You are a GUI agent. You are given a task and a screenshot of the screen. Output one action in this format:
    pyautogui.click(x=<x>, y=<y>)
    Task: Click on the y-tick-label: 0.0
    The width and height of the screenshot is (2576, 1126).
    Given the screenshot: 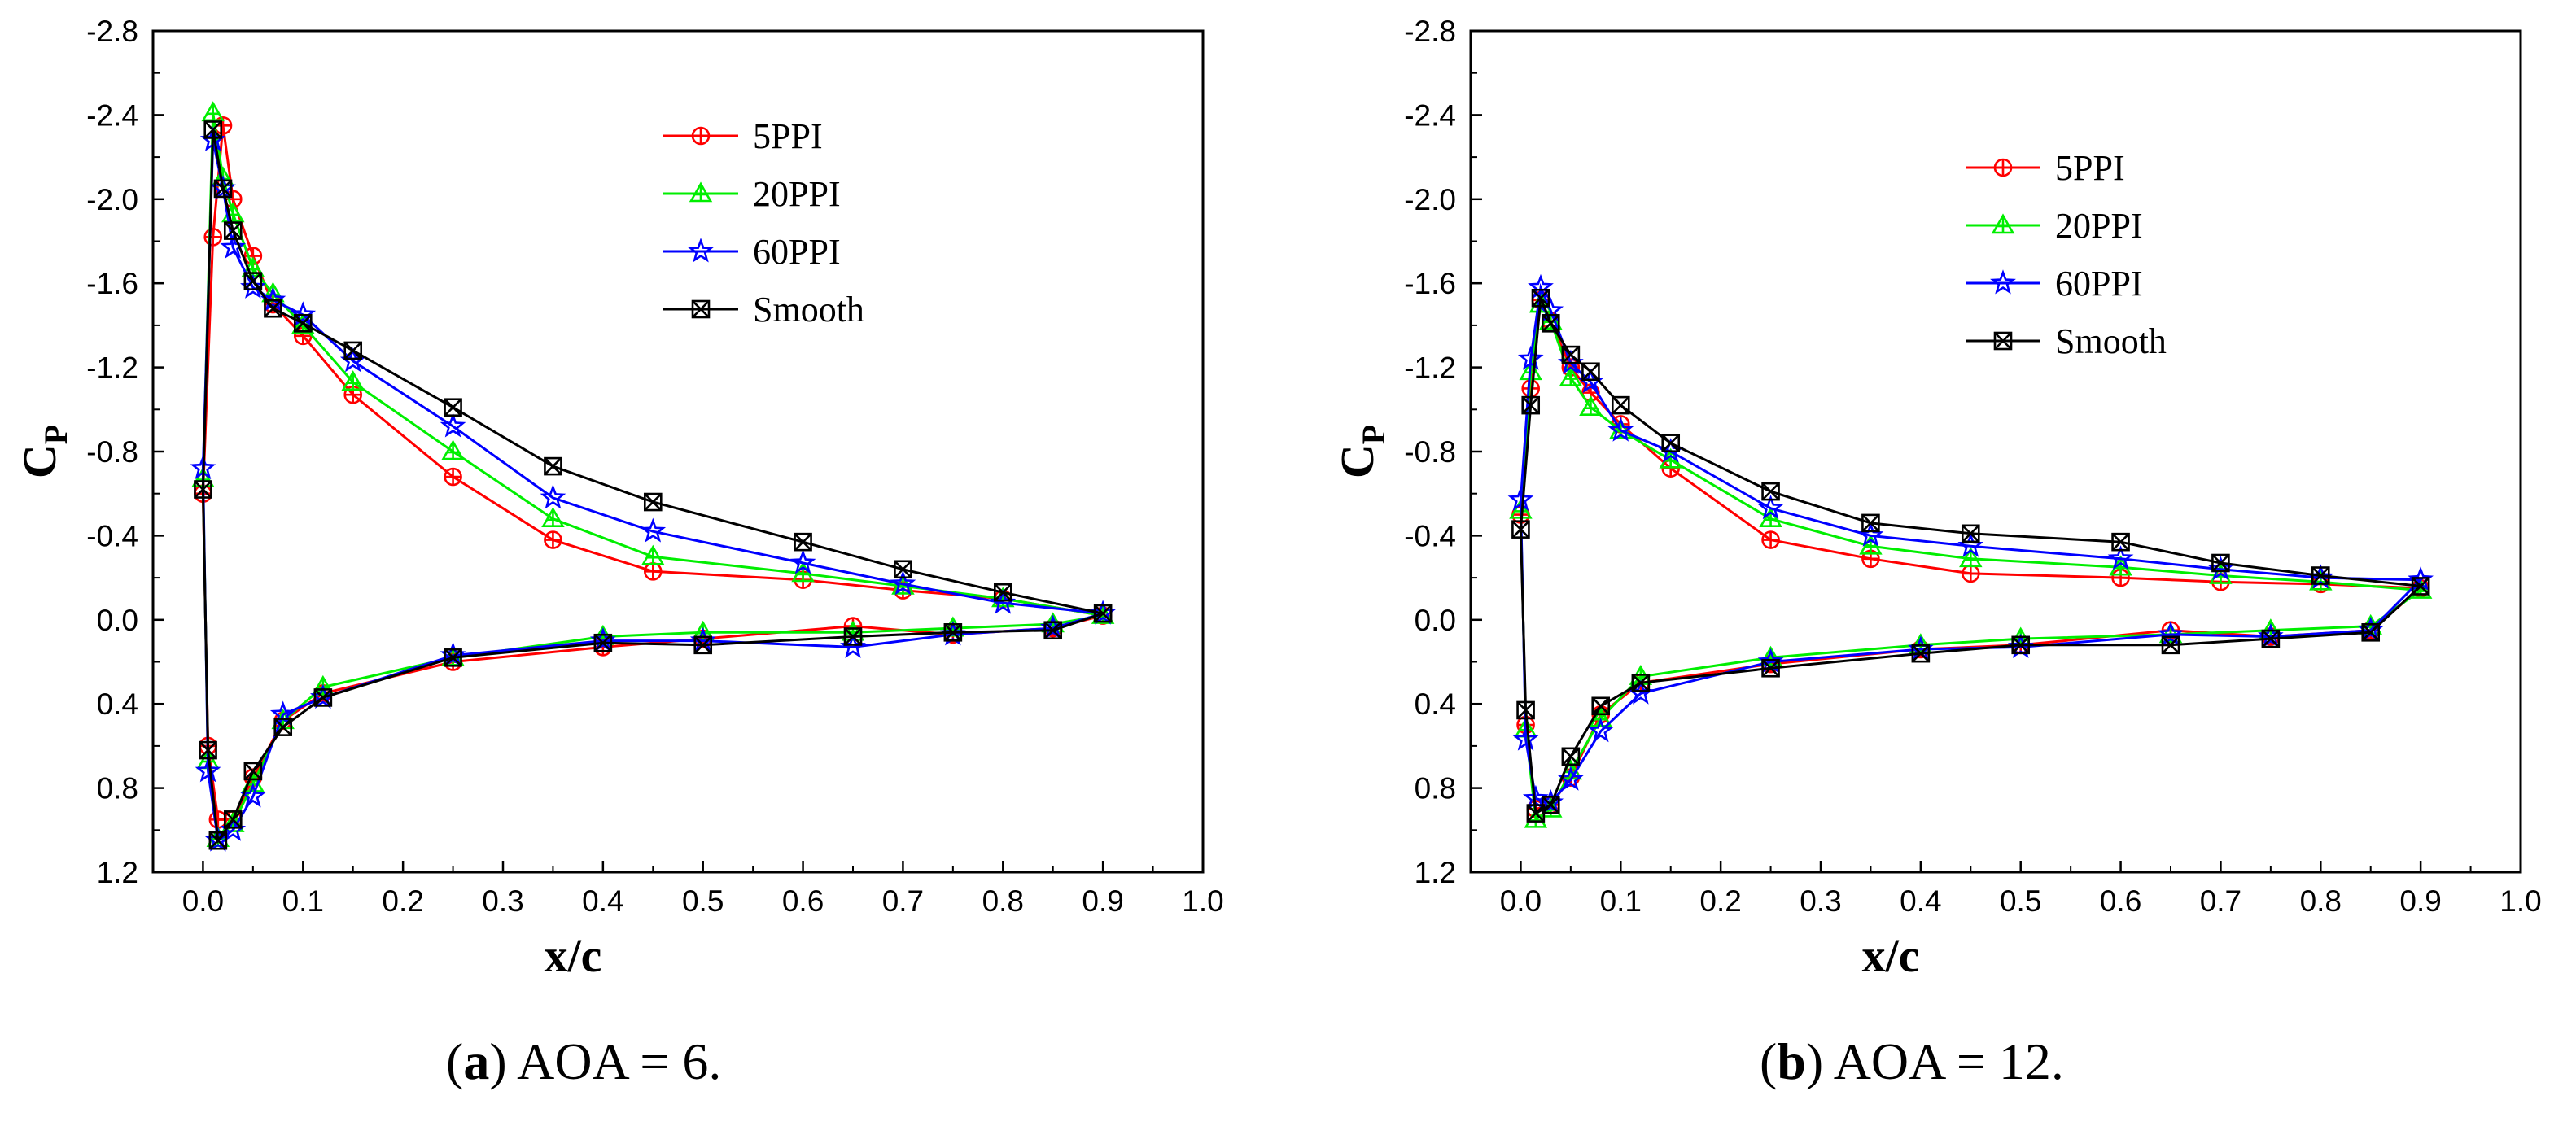 What is the action you would take?
    pyautogui.click(x=117, y=621)
    